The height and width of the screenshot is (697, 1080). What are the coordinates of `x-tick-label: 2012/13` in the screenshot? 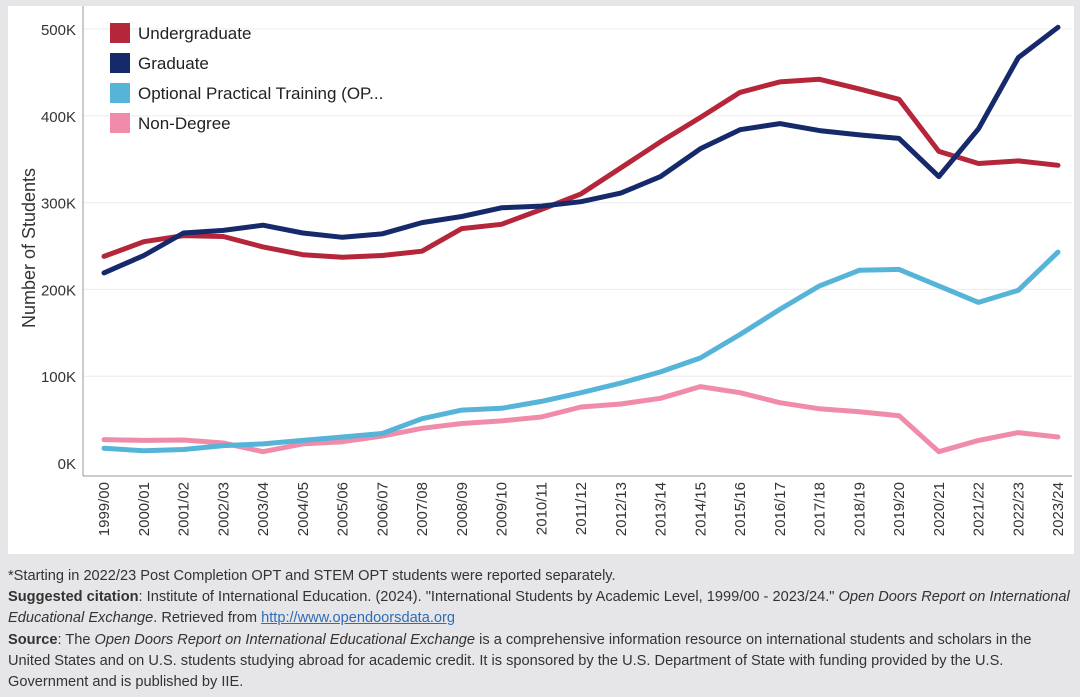 It's located at (621, 509).